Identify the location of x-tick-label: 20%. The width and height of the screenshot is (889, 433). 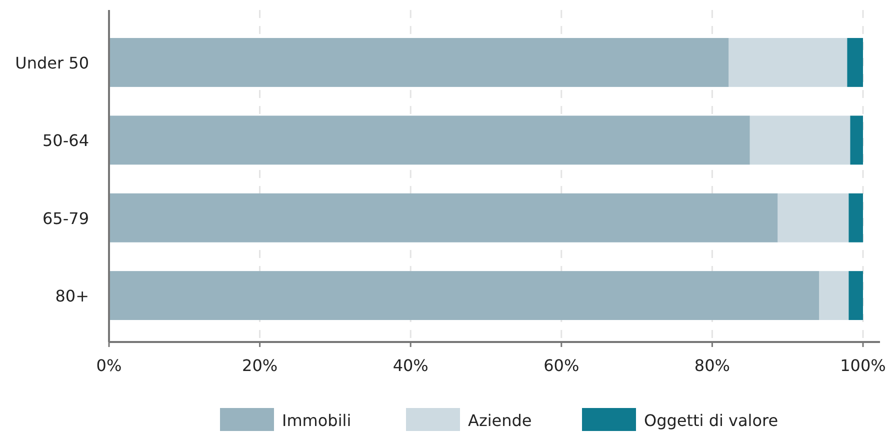
(260, 365).